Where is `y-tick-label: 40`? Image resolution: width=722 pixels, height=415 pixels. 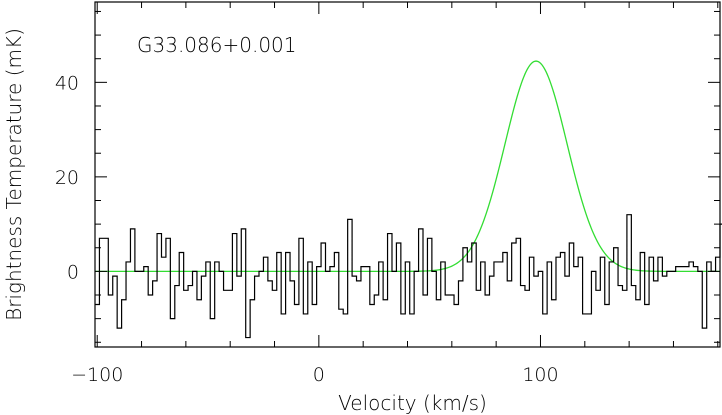
y-tick-label: 40 is located at coordinates (67, 83).